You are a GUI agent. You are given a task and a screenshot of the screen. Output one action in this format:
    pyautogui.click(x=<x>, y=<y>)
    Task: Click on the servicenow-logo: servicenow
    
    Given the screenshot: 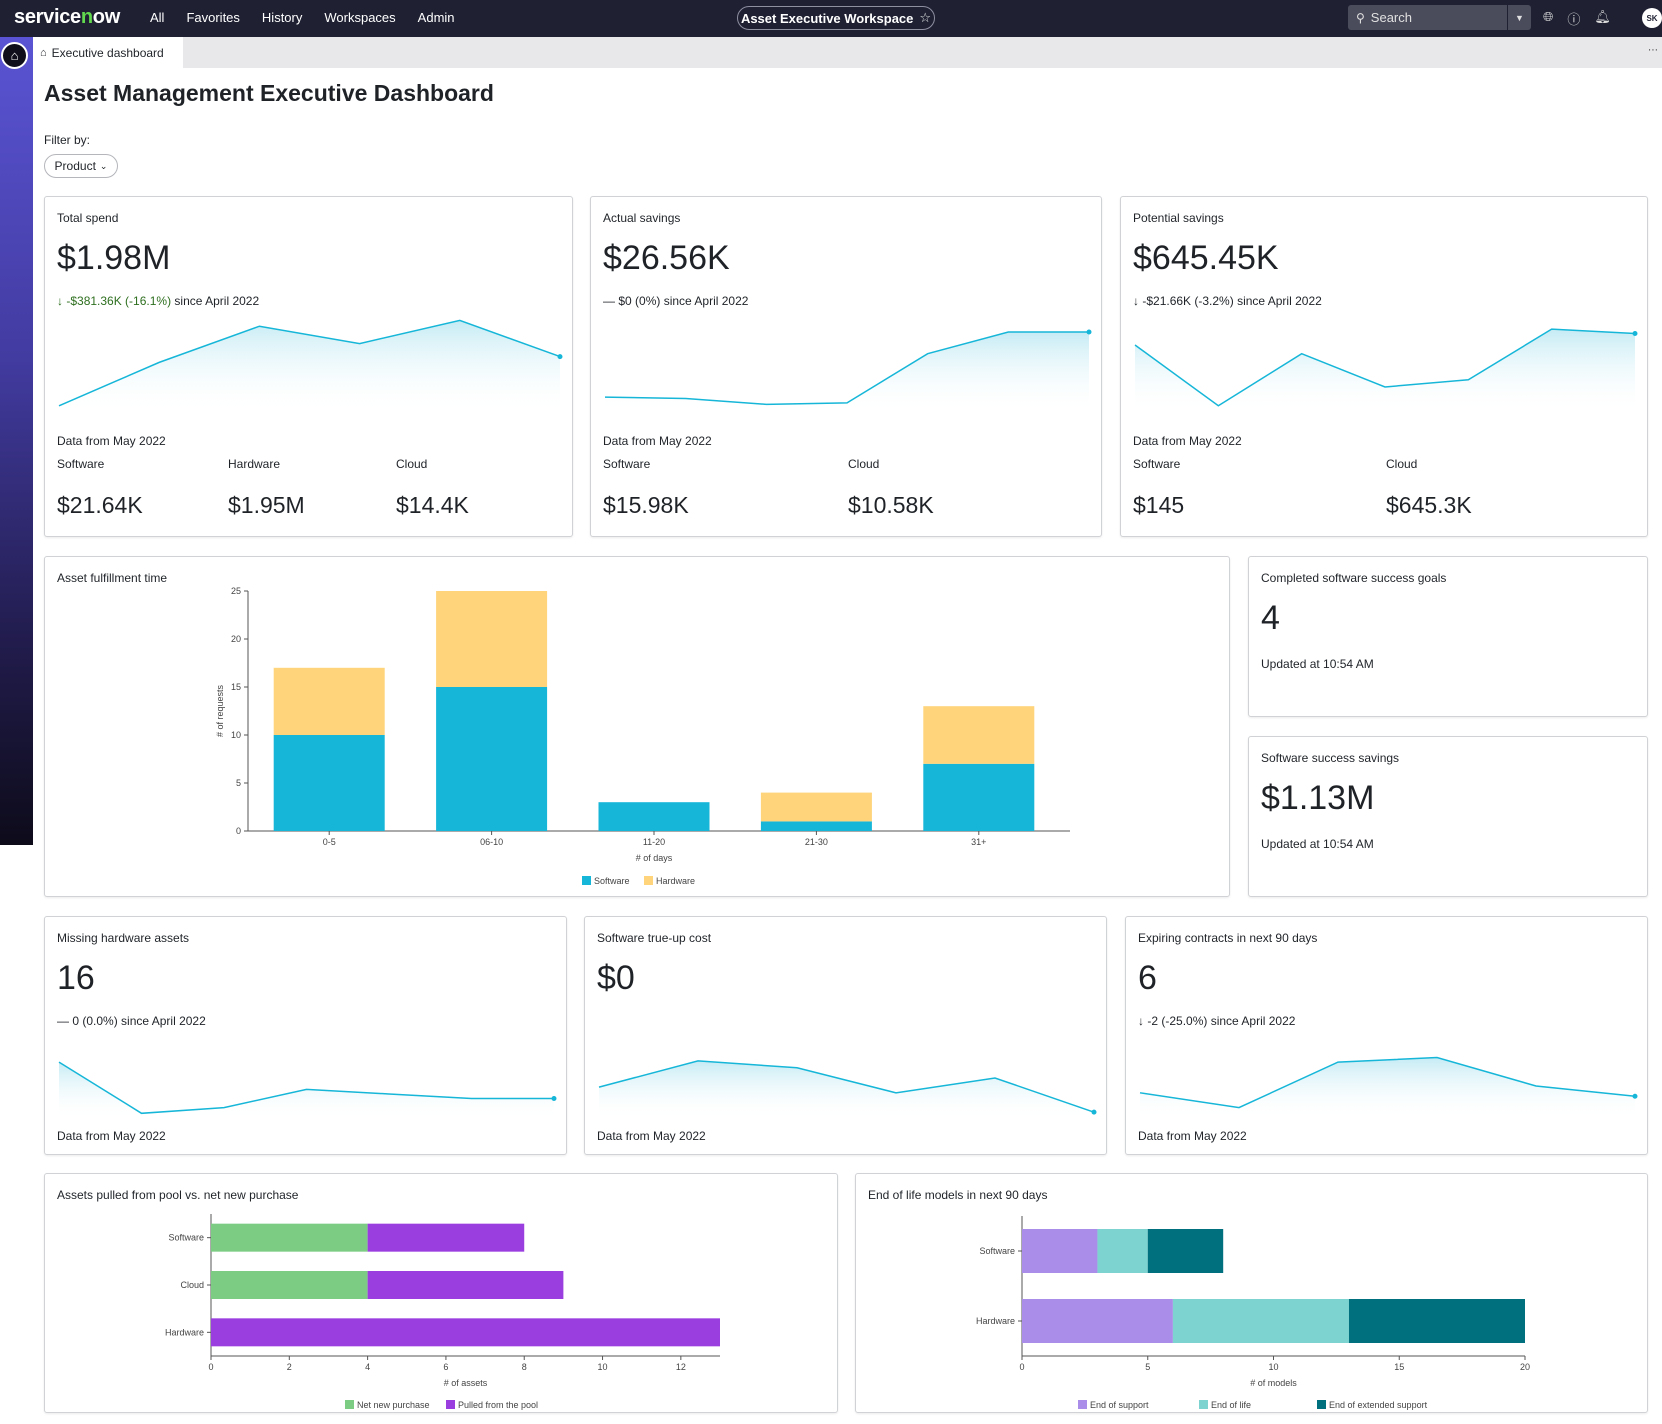 What is the action you would take?
    pyautogui.click(x=67, y=17)
    